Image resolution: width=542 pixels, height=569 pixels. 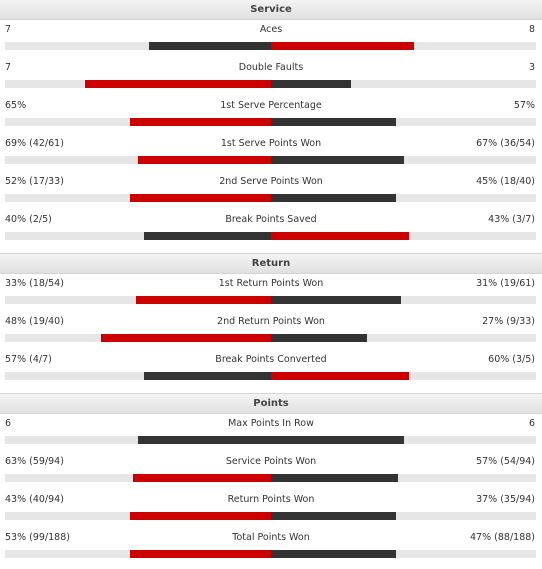 What do you see at coordinates (505, 499) in the screenshot?
I see `player2-value: 37% (35/94)` at bounding box center [505, 499].